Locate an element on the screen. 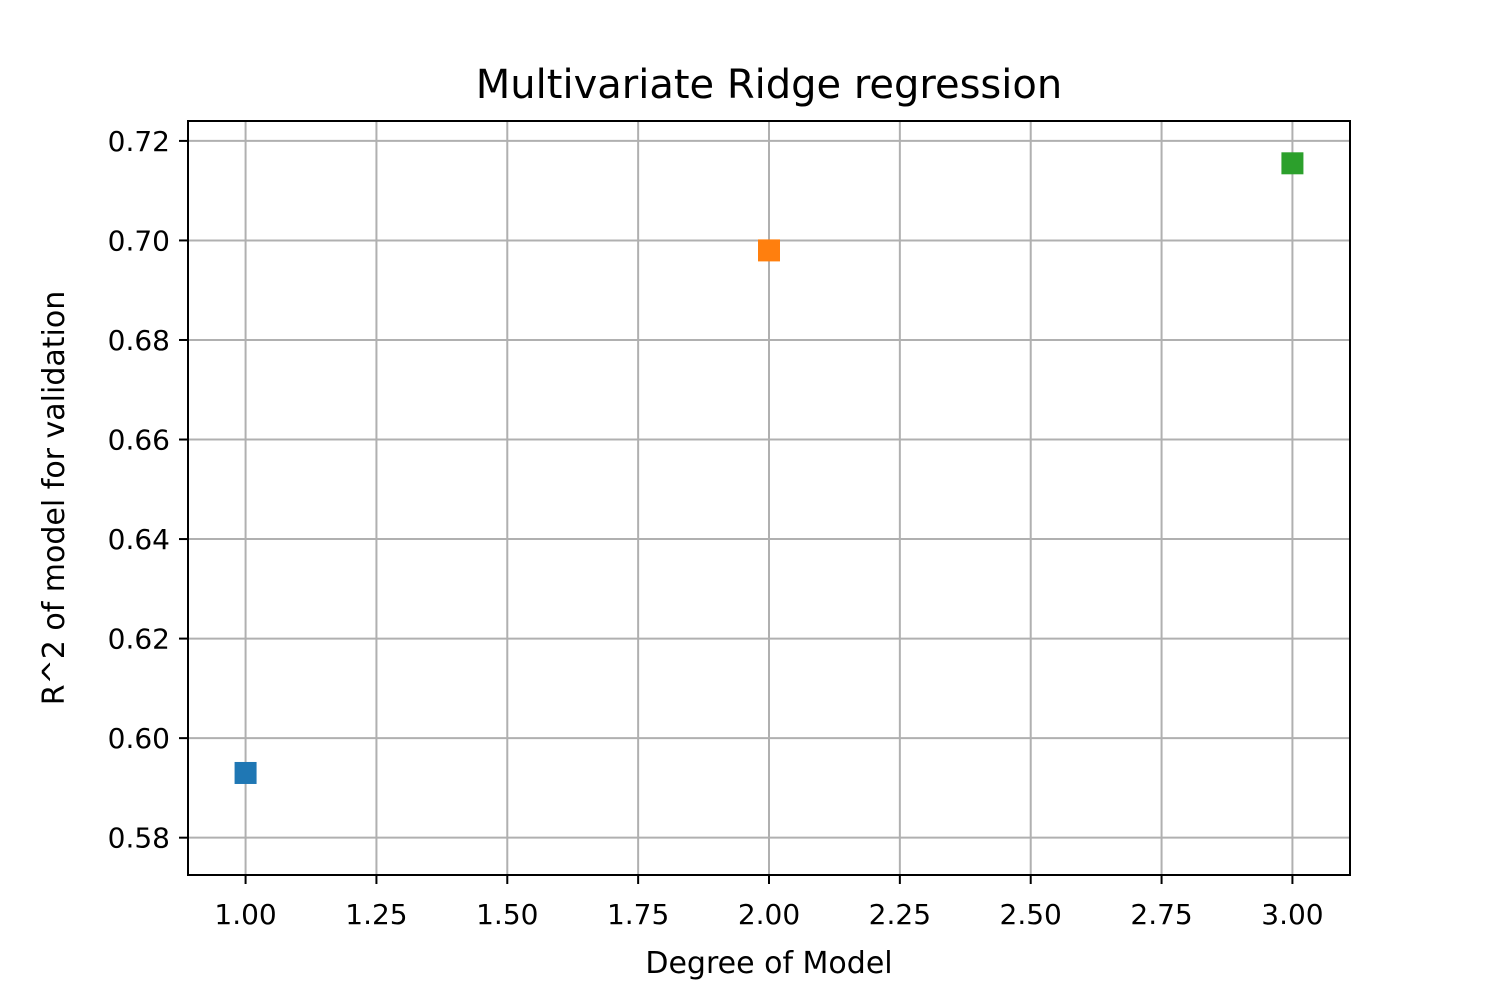 Image resolution: width=1500 pixels, height=1000 pixels. y-tick-label: 0.62 is located at coordinates (139, 639).